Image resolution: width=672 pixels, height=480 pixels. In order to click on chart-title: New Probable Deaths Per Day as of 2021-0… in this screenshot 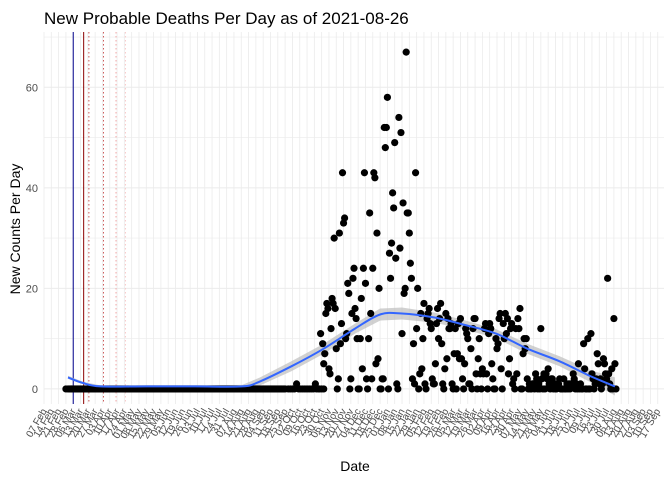, I will do `click(226, 18)`.